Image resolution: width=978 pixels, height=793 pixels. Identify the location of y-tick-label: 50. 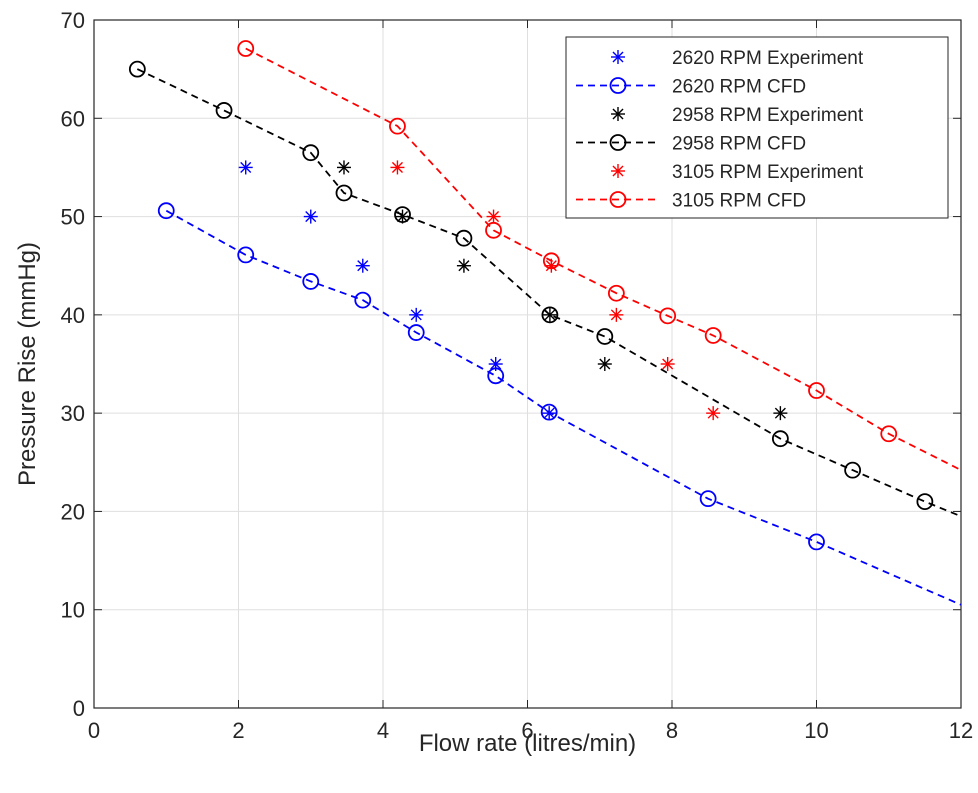
(73, 217).